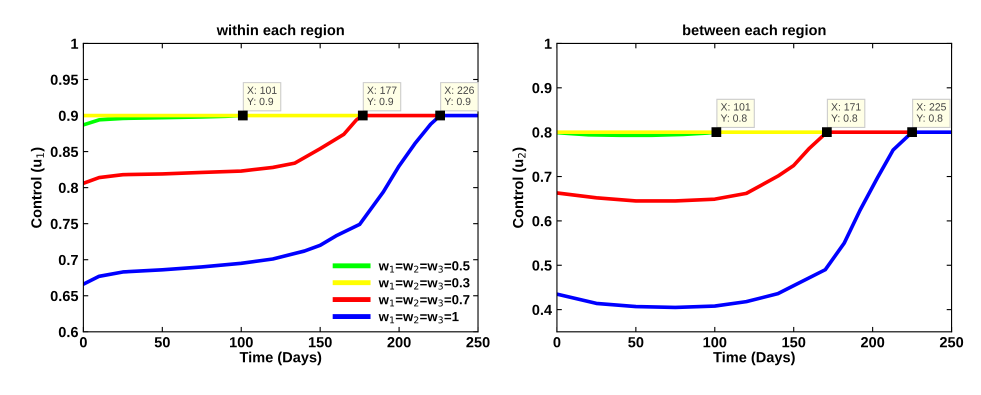 This screenshot has width=981, height=395. Describe the element at coordinates (542, 310) in the screenshot. I see `y-tick-label: 0.4` at that location.